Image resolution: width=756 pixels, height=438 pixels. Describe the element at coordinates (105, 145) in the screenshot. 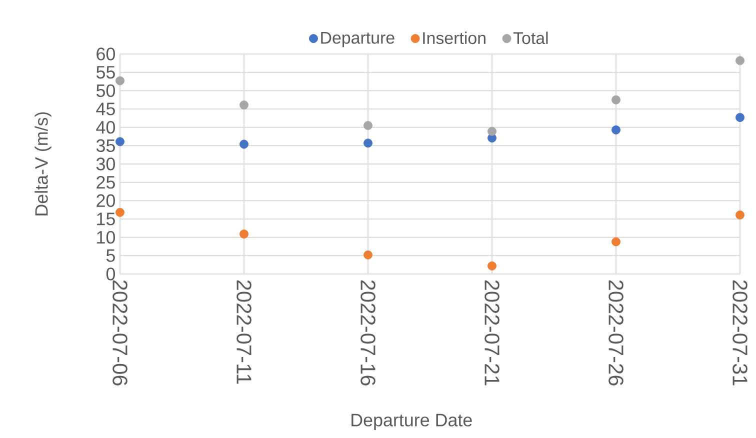

I see `y-tick-label: 35` at that location.